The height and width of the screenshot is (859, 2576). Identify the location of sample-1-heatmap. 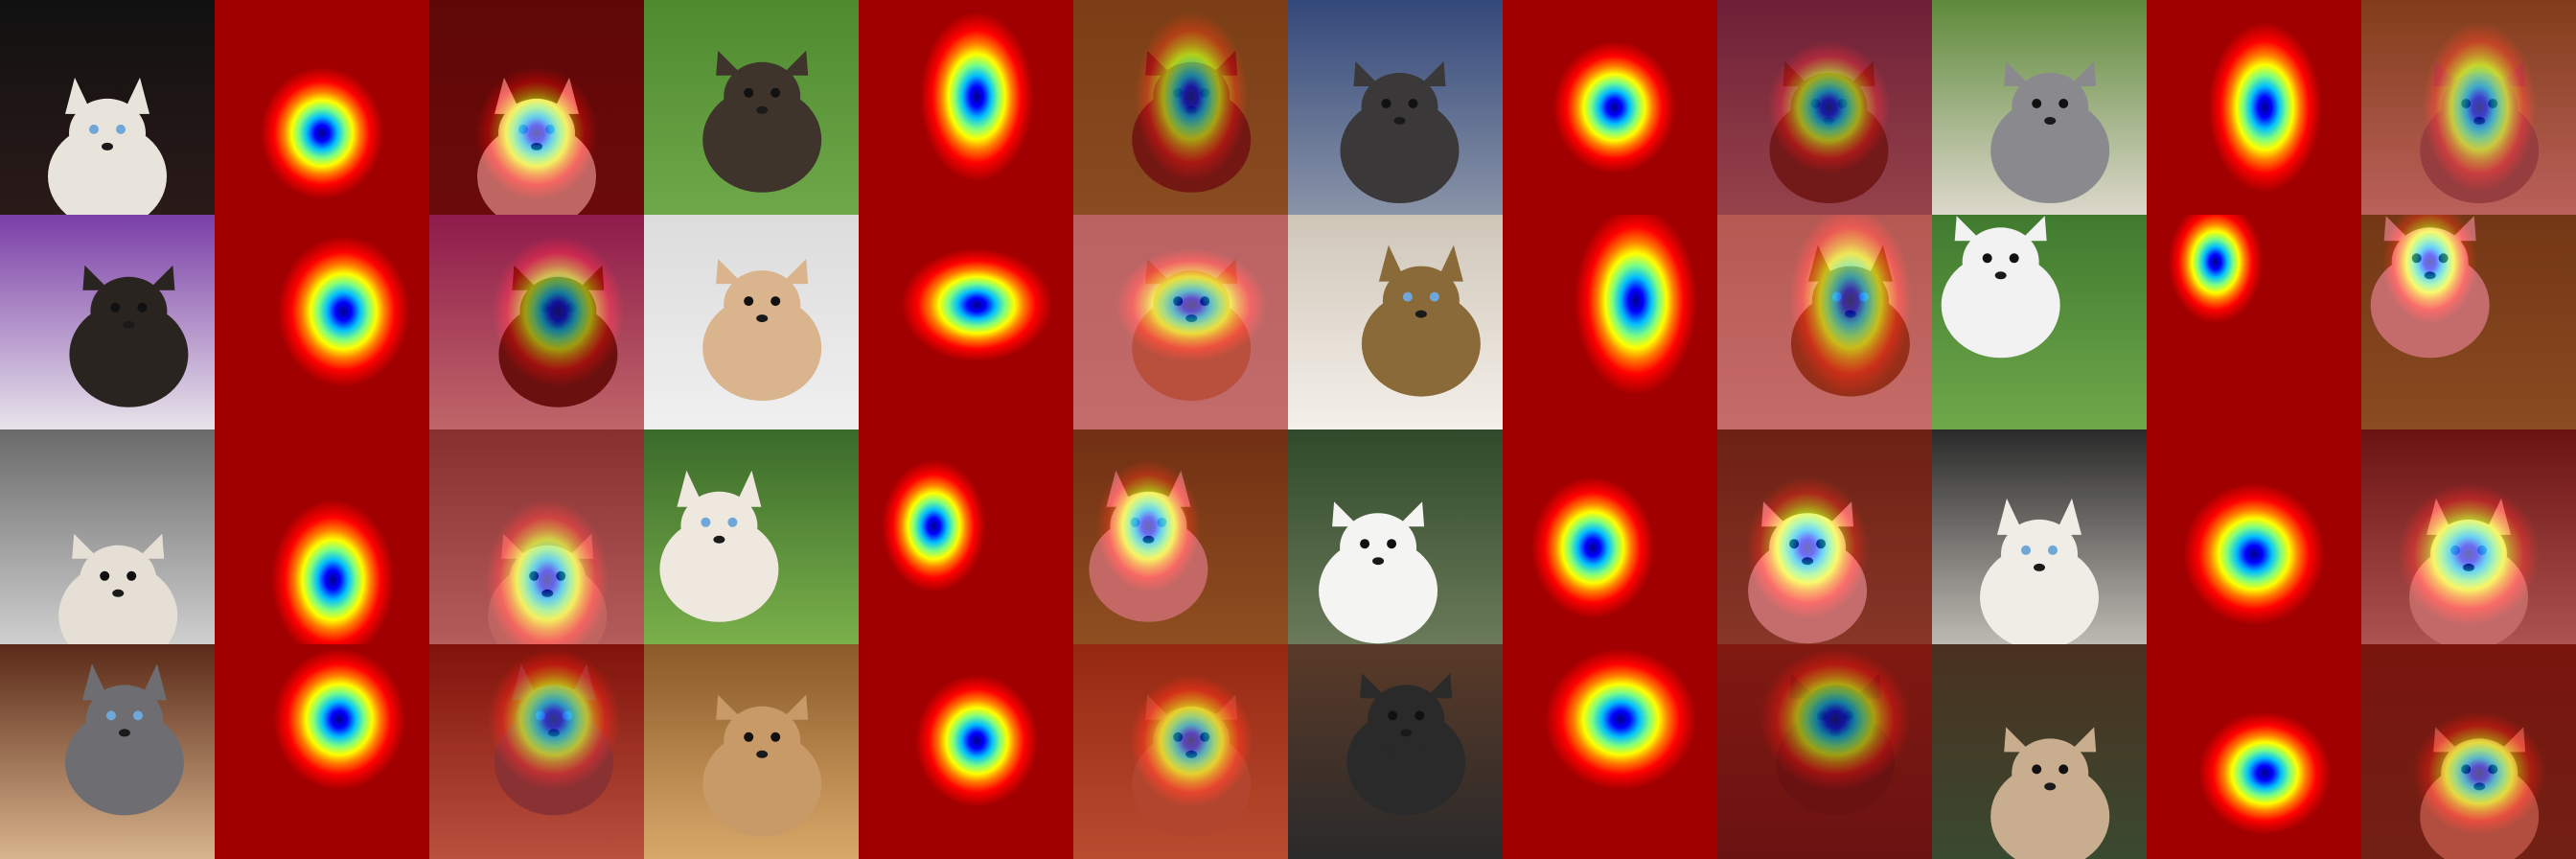
(322, 107).